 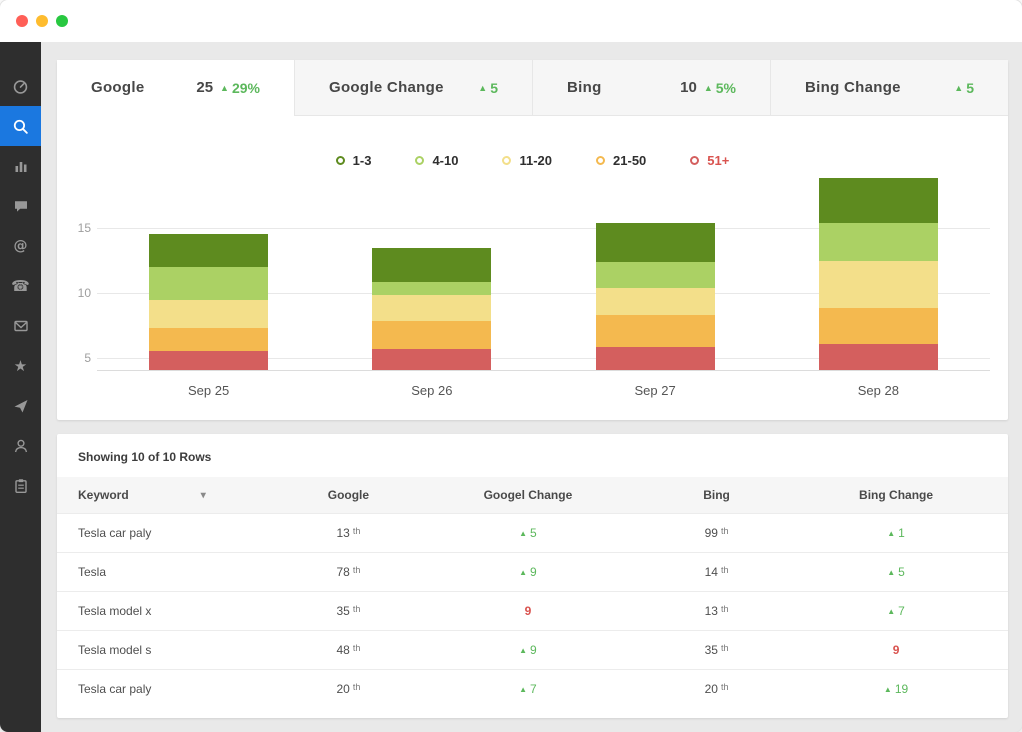 What do you see at coordinates (896, 495) in the screenshot?
I see `column-header-bing-change: Bing Change` at bounding box center [896, 495].